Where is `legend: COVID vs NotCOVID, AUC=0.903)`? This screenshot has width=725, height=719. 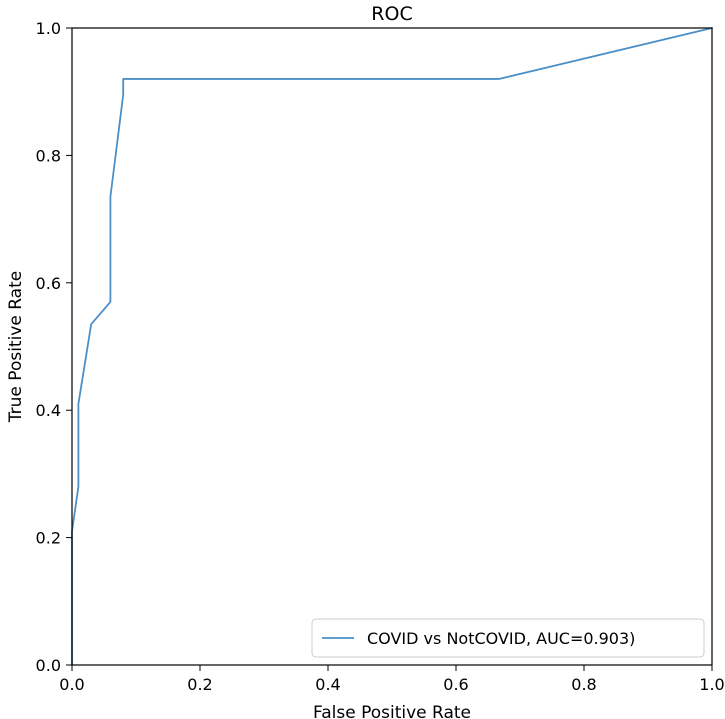 legend: COVID vs NotCOVID, AUC=0.903) is located at coordinates (508, 638).